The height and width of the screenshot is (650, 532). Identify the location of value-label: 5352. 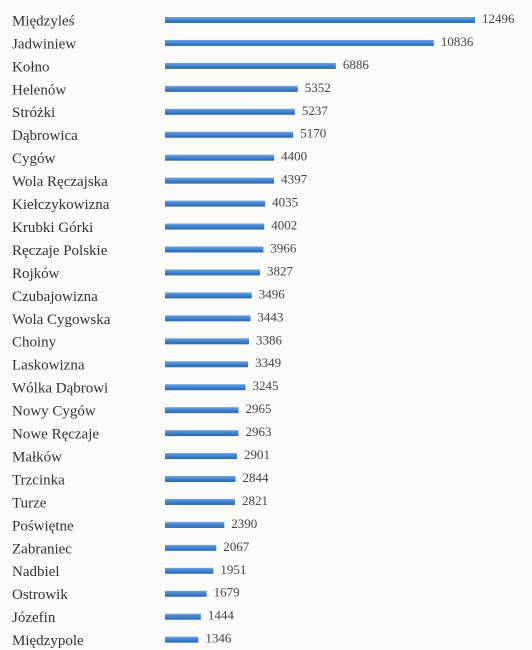
(318, 87).